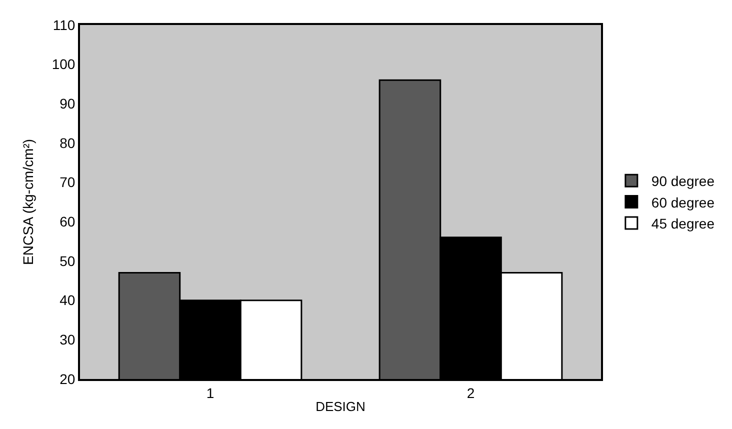 This screenshot has width=732, height=429. Describe the element at coordinates (28, 202) in the screenshot. I see `y-axis-title: ENCSA (kg-cm/cm²)` at that location.